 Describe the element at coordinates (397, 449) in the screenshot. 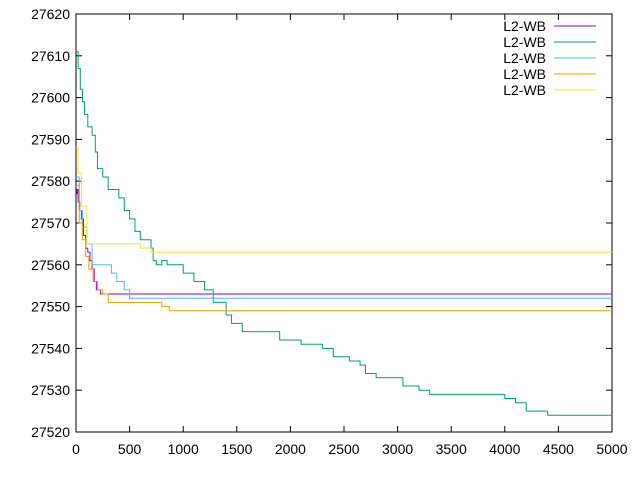

I see `x-tick-label: 3000` at that location.